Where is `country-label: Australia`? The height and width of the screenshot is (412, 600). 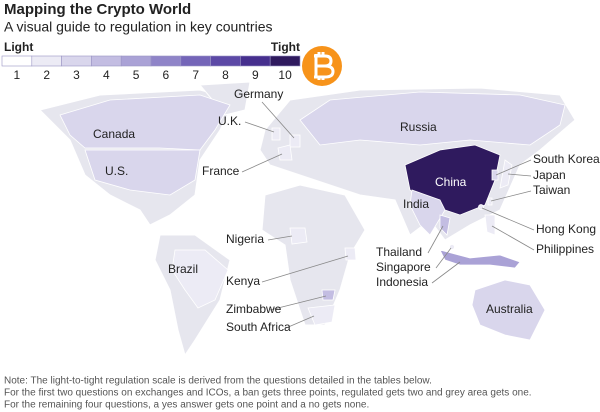
country-label: Australia is located at coordinates (509, 309).